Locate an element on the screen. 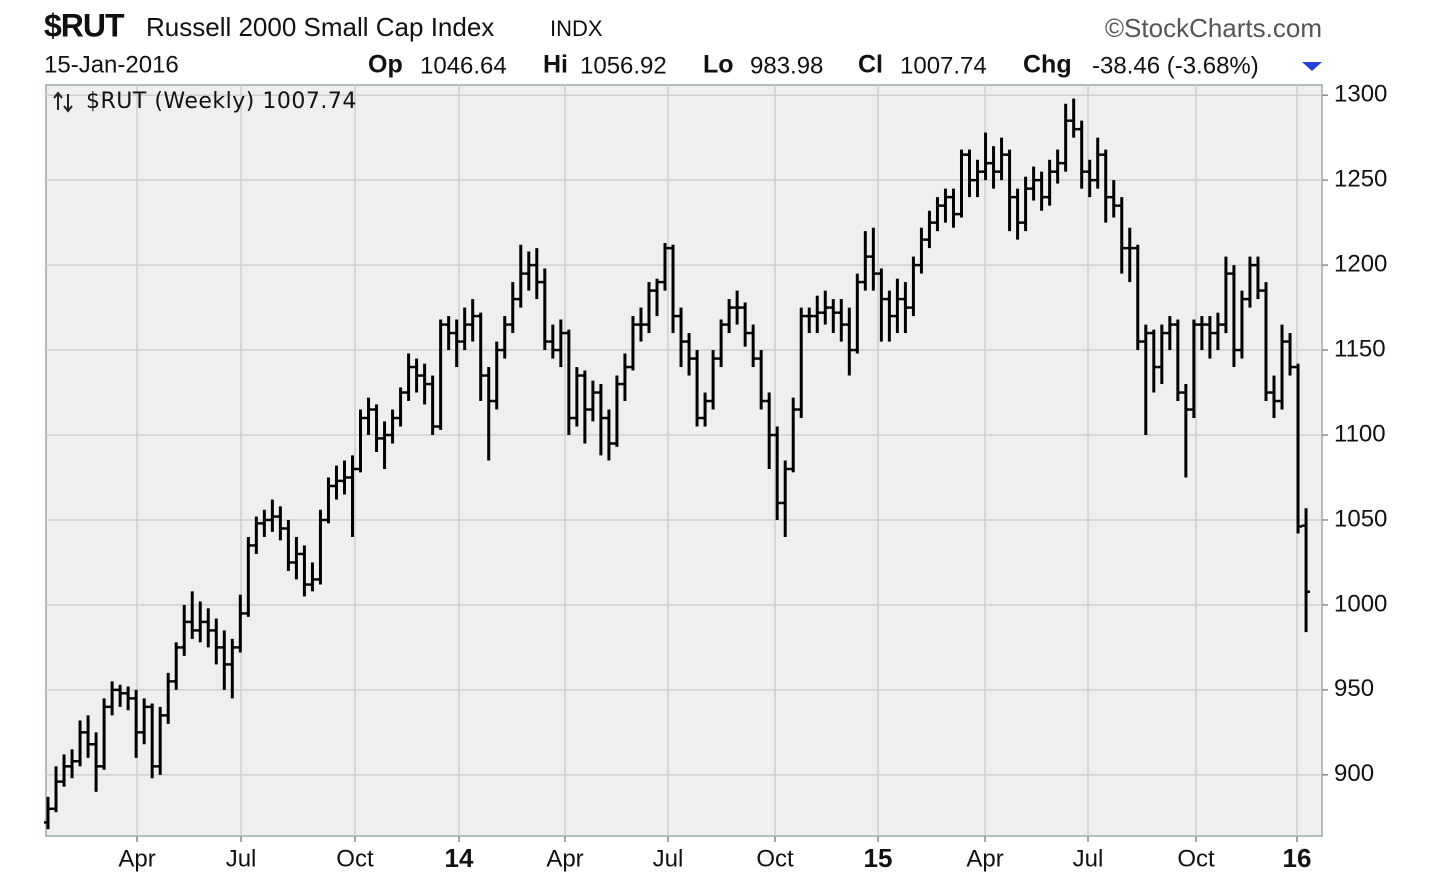  lo-label: Lo is located at coordinates (718, 65).